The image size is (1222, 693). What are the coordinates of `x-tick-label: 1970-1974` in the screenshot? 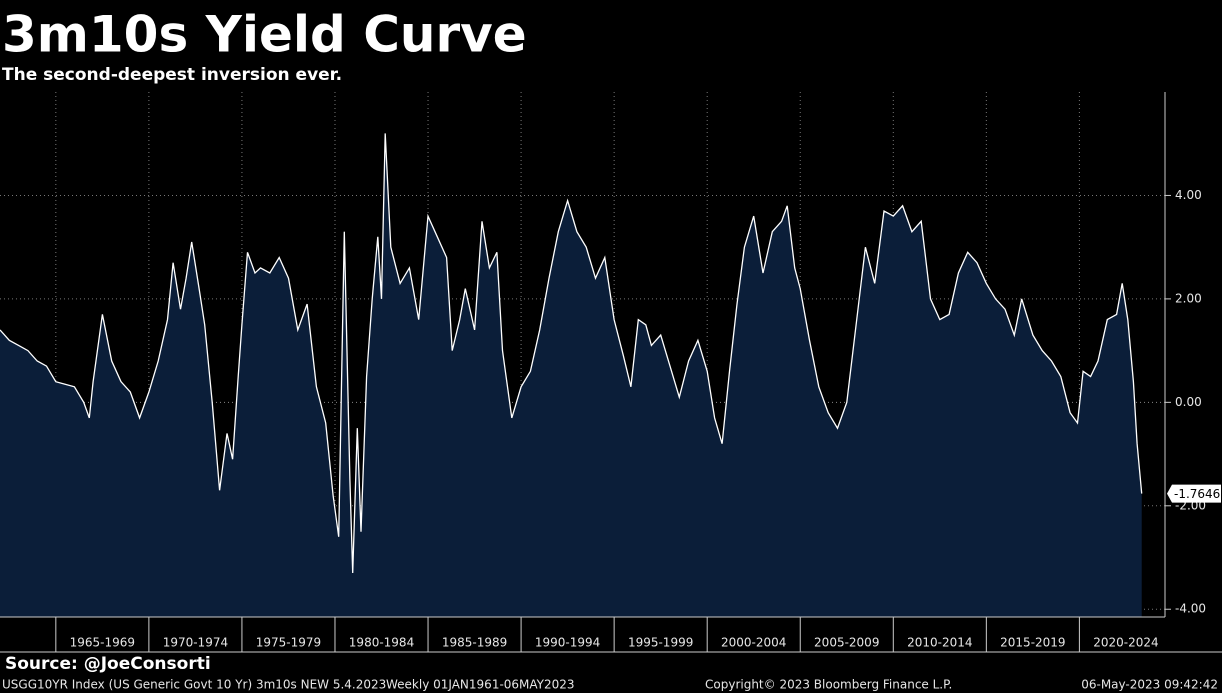 It's located at (195, 643).